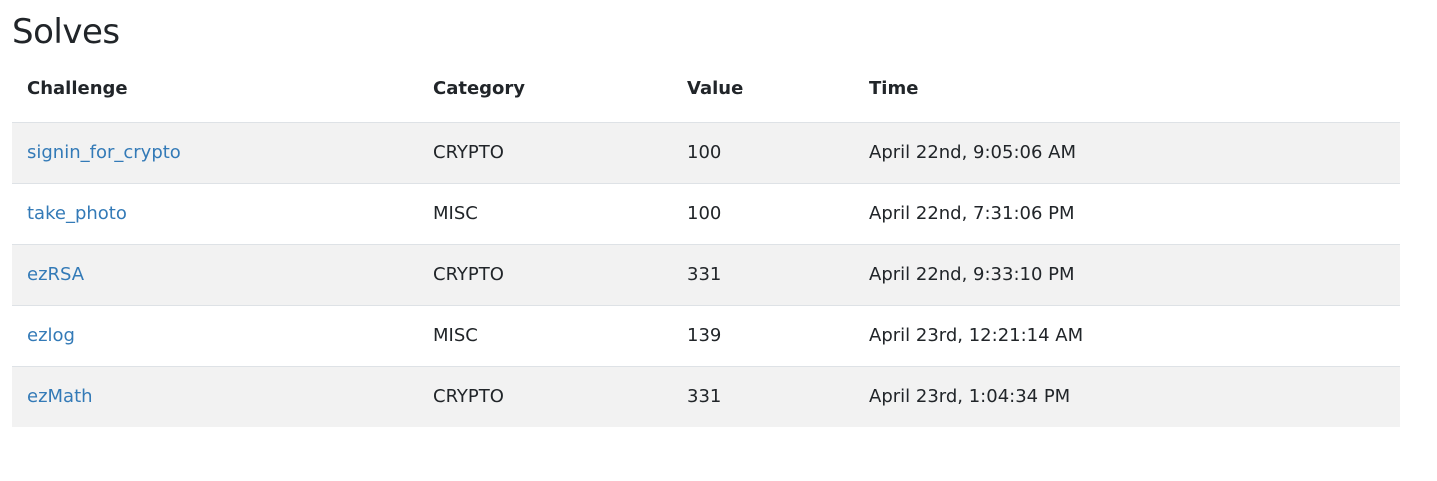  Describe the element at coordinates (104, 152) in the screenshot. I see `challenge-link: signin_for_crypto` at that location.